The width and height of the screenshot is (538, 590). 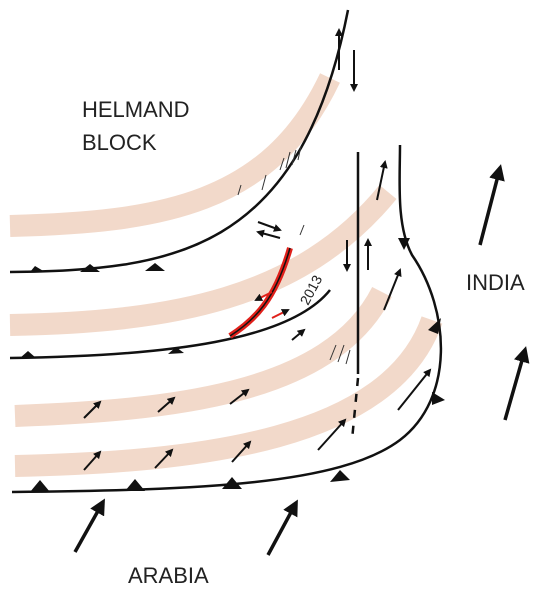 I want to click on label: BLOCK, so click(x=119, y=142).